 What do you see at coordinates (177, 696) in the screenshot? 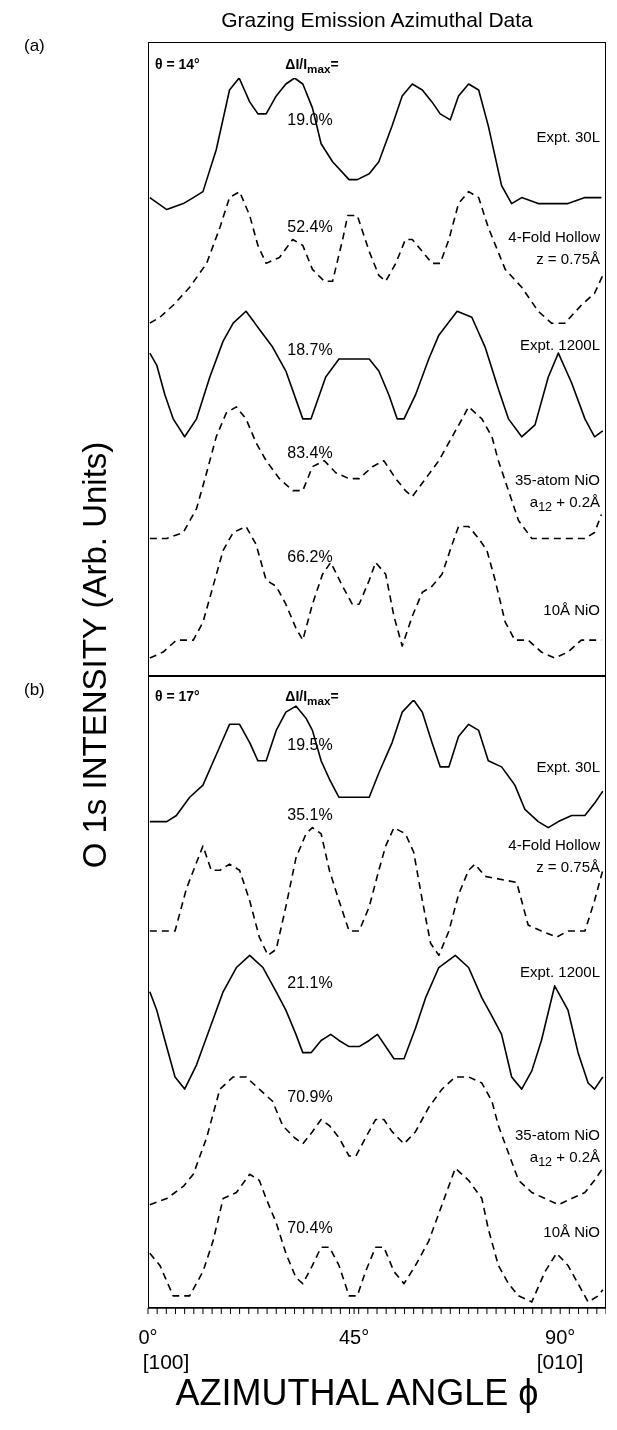
I see `annotation: θ = 17°` at bounding box center [177, 696].